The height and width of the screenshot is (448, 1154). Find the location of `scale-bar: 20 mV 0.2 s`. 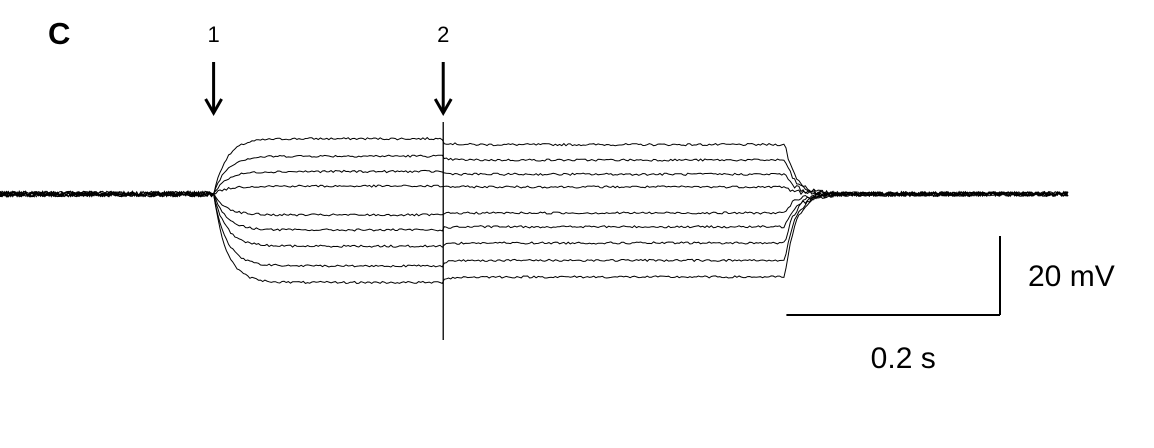

scale-bar: 20 mV 0.2 s is located at coordinates (950, 305).